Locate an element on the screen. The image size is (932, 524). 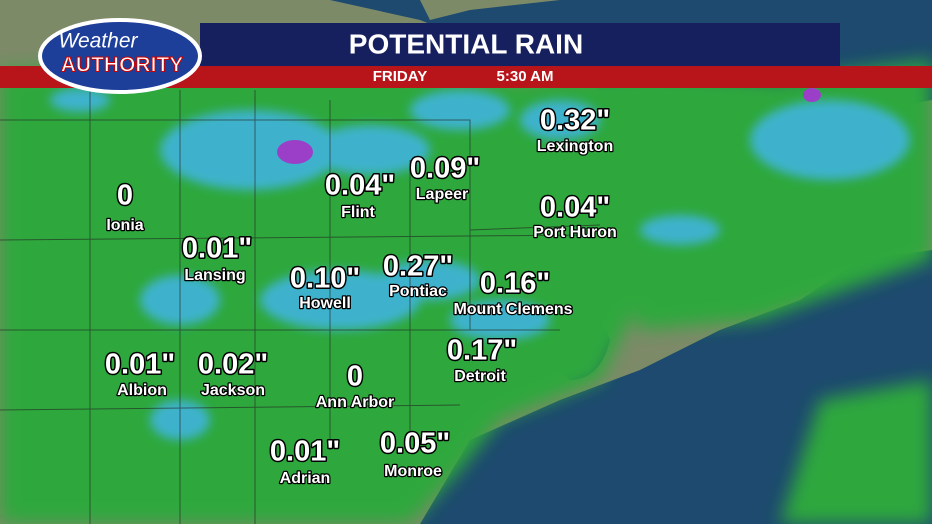
city-name: Monroe is located at coordinates (413, 471).